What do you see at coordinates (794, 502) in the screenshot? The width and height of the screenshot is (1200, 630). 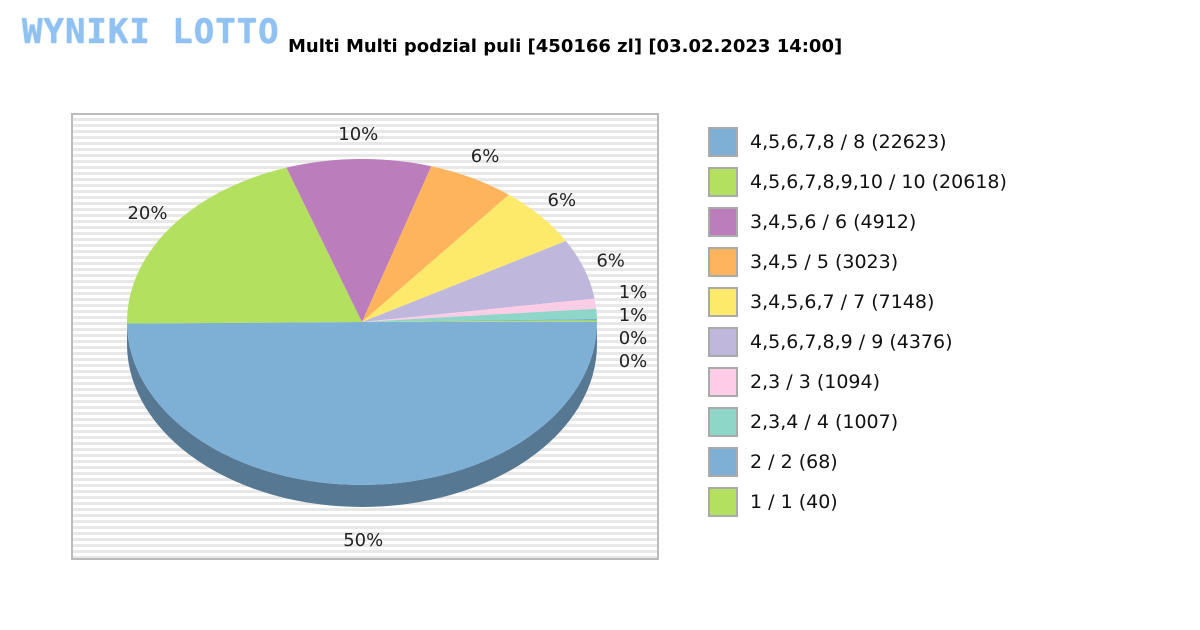 I see `legend-label: 1 / 1 (40)` at bounding box center [794, 502].